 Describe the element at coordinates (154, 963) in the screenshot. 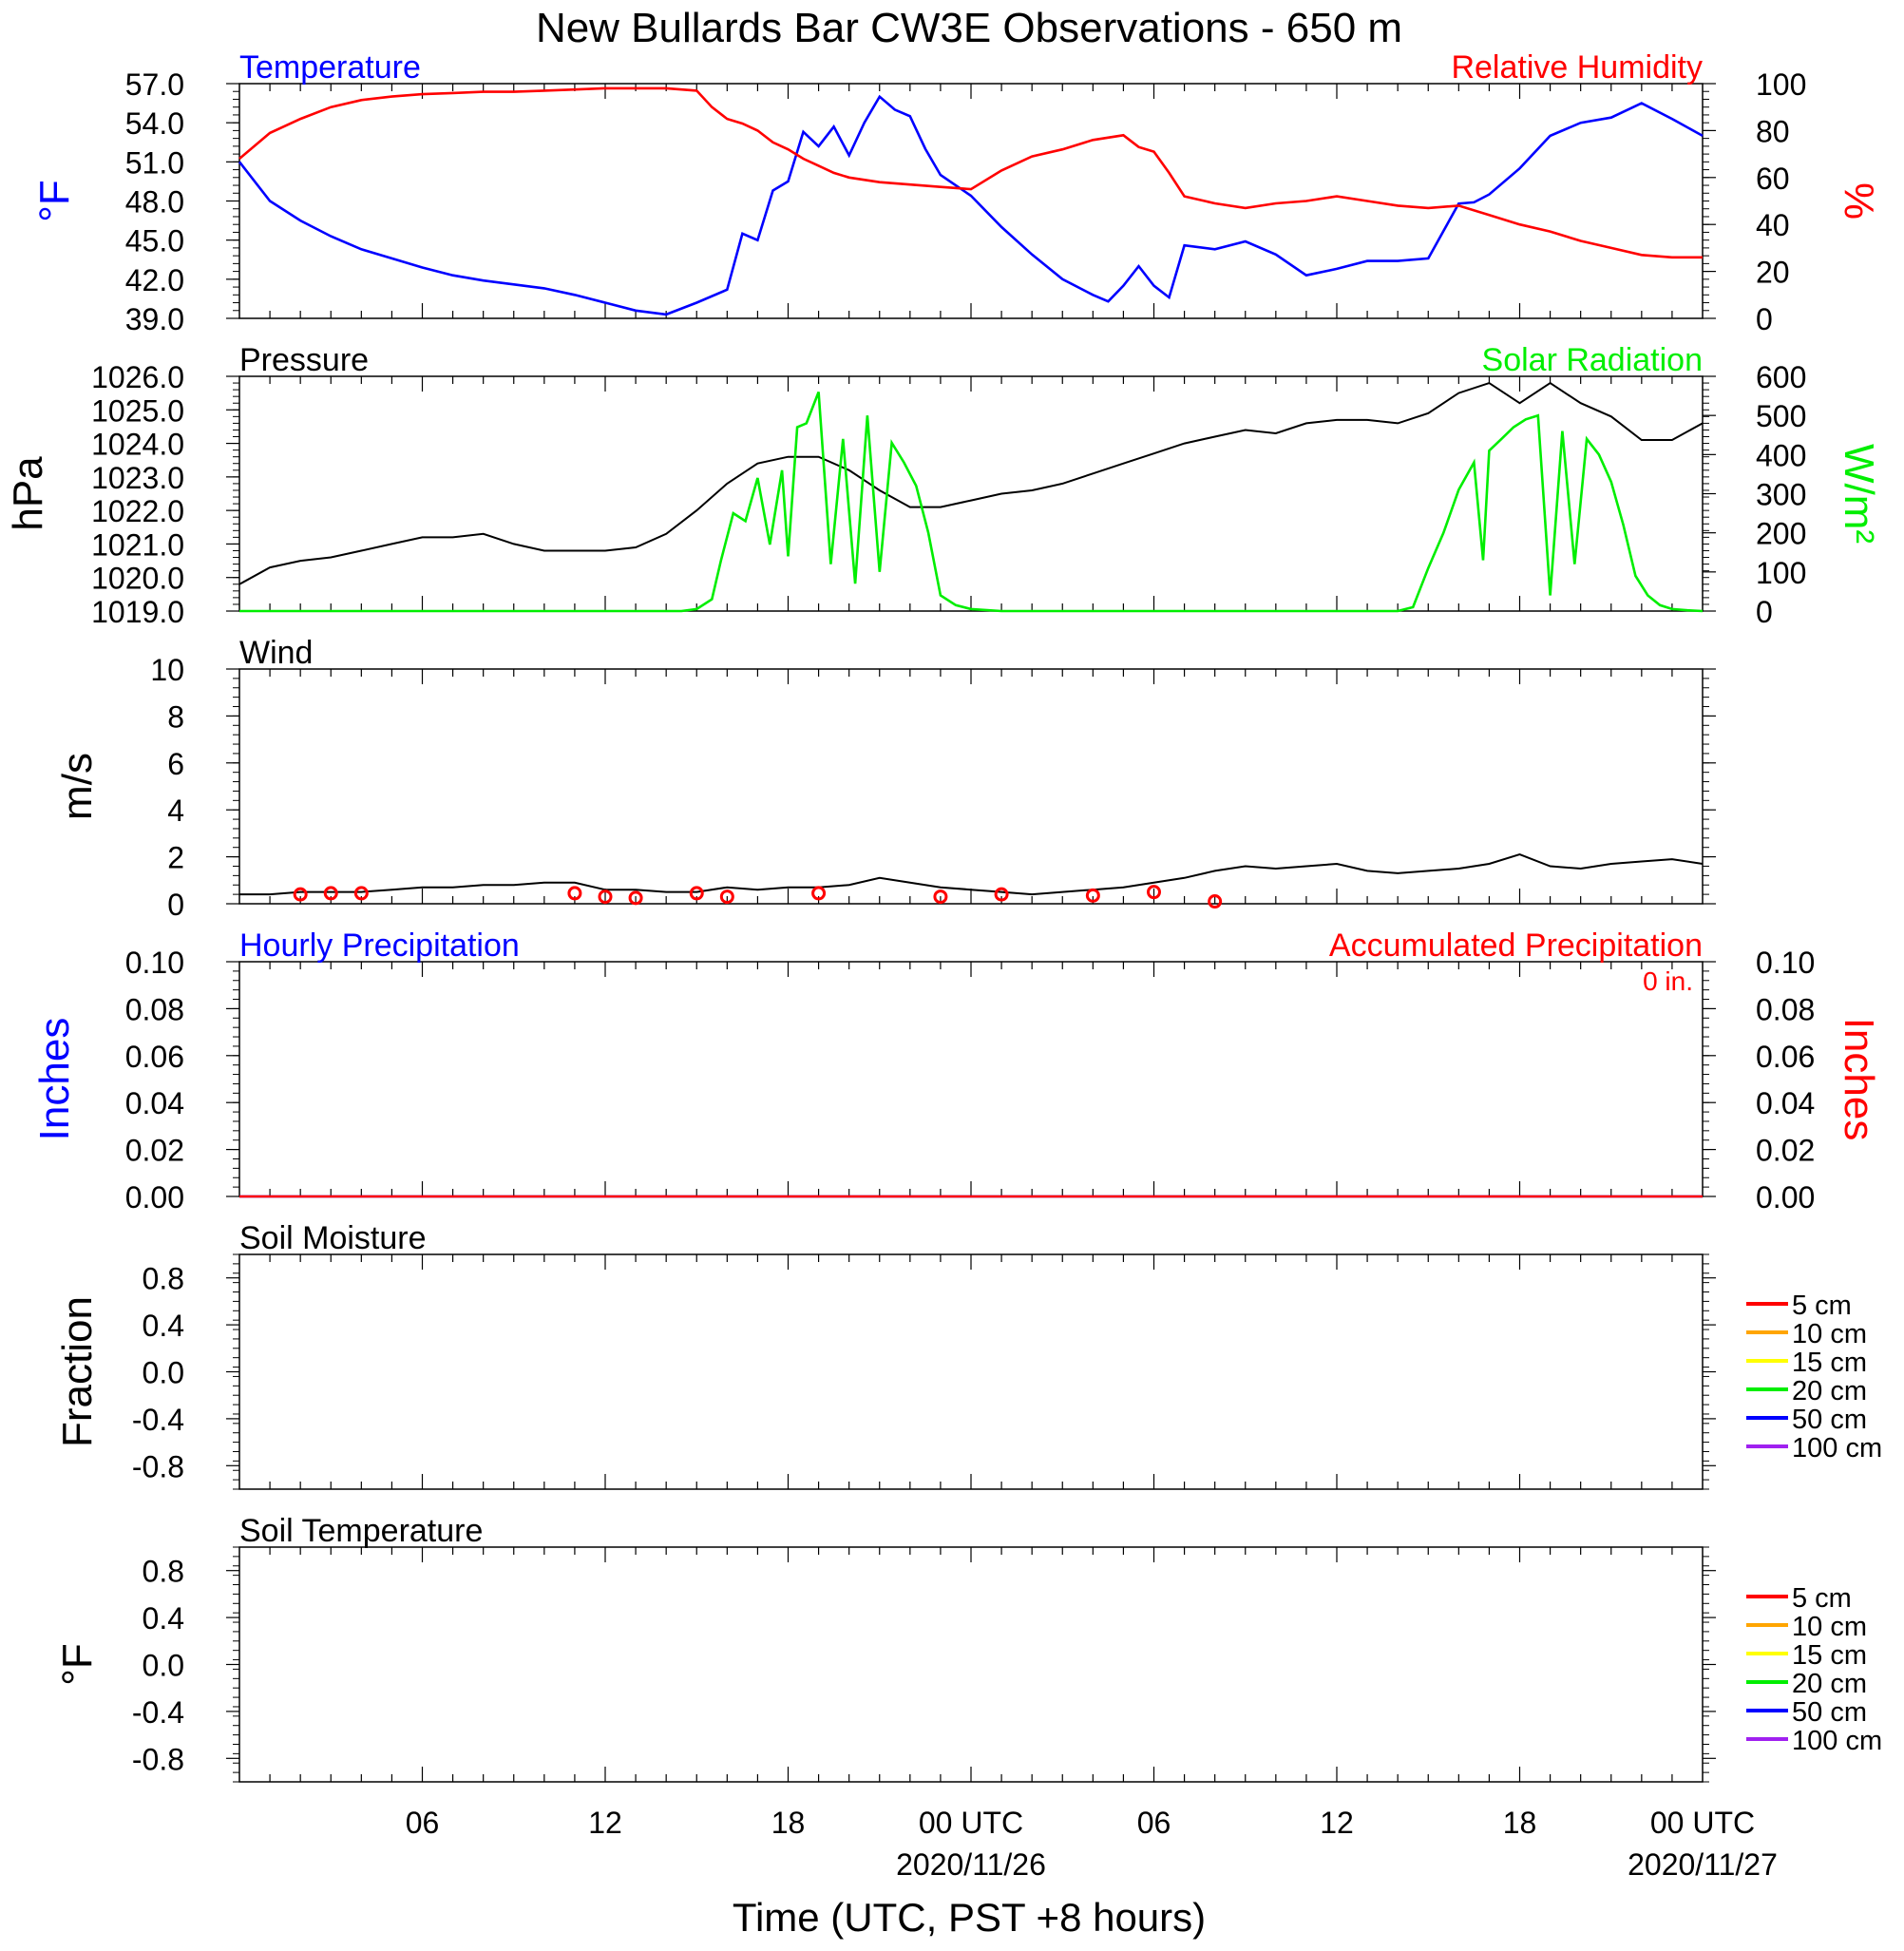

I see `y-tick-label-left: 0.10` at that location.